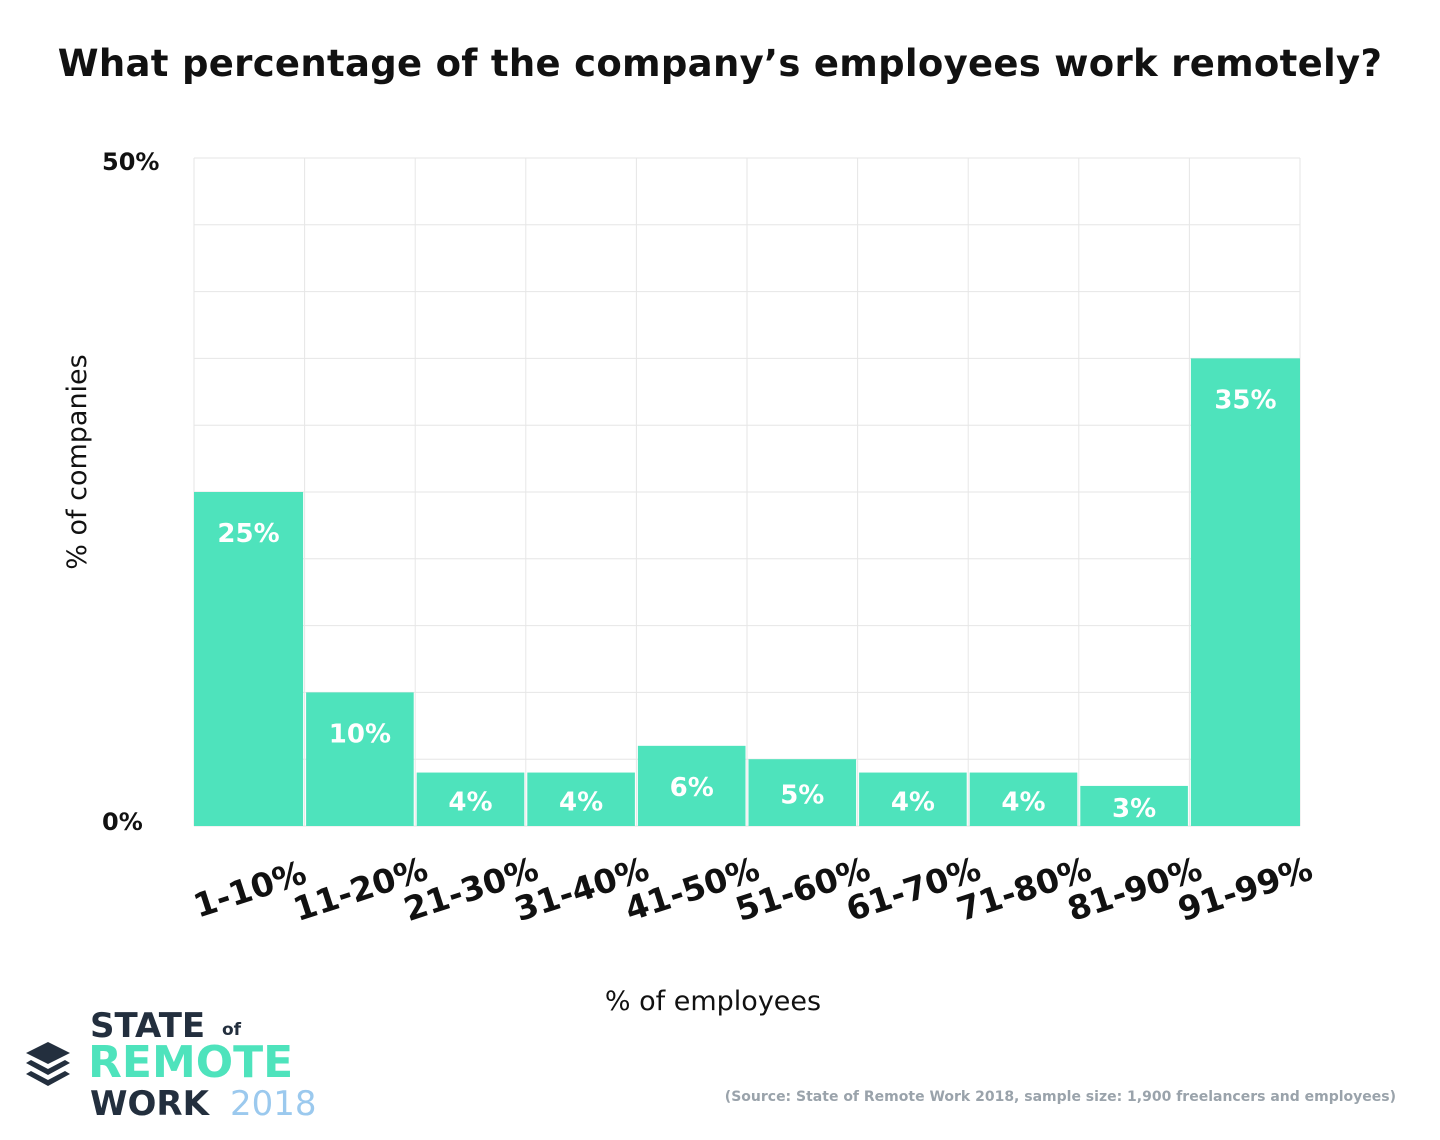 This screenshot has width=1440, height=1140. I want to click on layers-icon, so click(48, 1064).